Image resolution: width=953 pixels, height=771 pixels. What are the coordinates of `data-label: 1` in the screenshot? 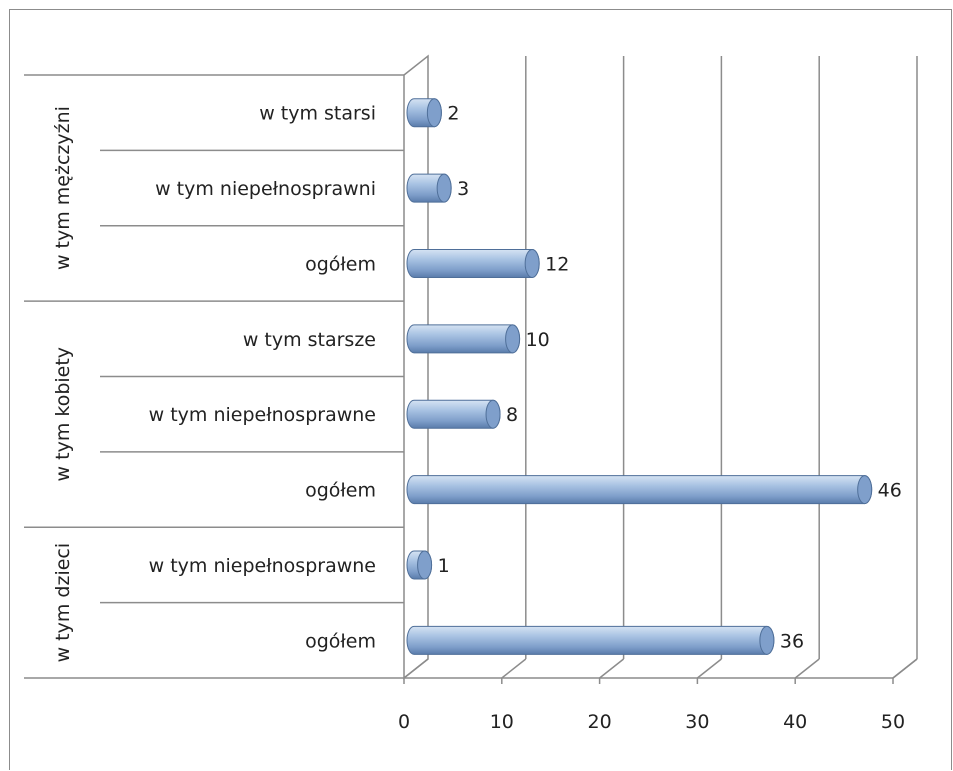 It's located at (444, 566).